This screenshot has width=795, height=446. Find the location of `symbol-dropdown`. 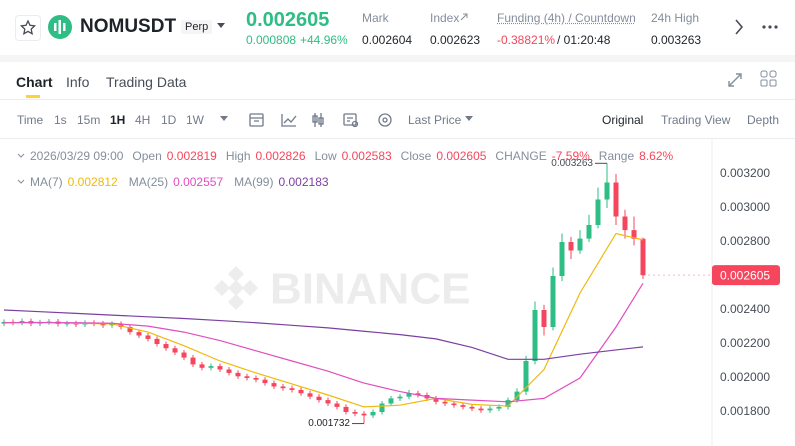

symbol-dropdown is located at coordinates (221, 26).